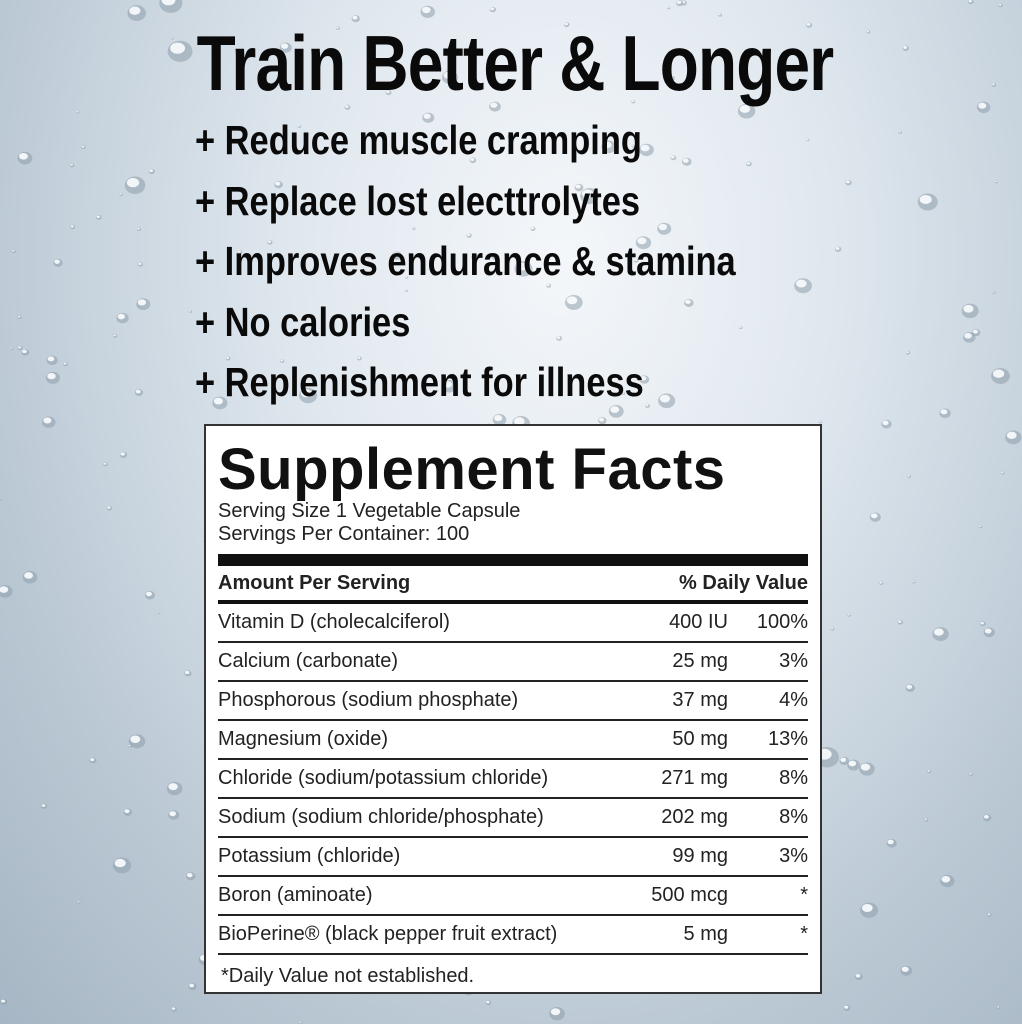 The image size is (1022, 1024). What do you see at coordinates (418, 140) in the screenshot?
I see `benefit-item: + Reduce muscle cramping` at bounding box center [418, 140].